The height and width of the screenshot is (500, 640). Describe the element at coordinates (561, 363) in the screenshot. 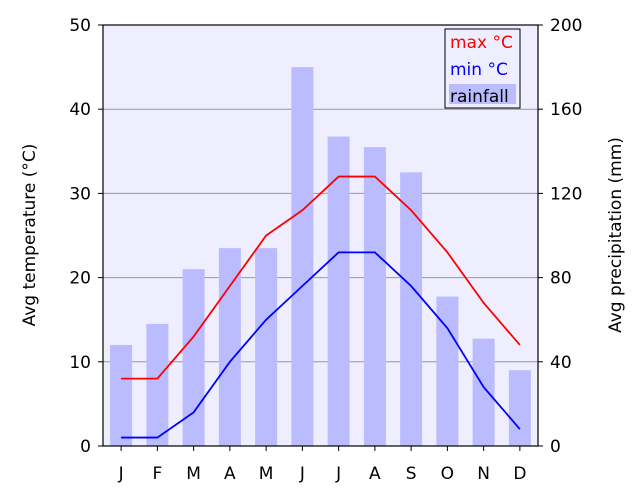

I see `y-right-tick-label: 40` at that location.